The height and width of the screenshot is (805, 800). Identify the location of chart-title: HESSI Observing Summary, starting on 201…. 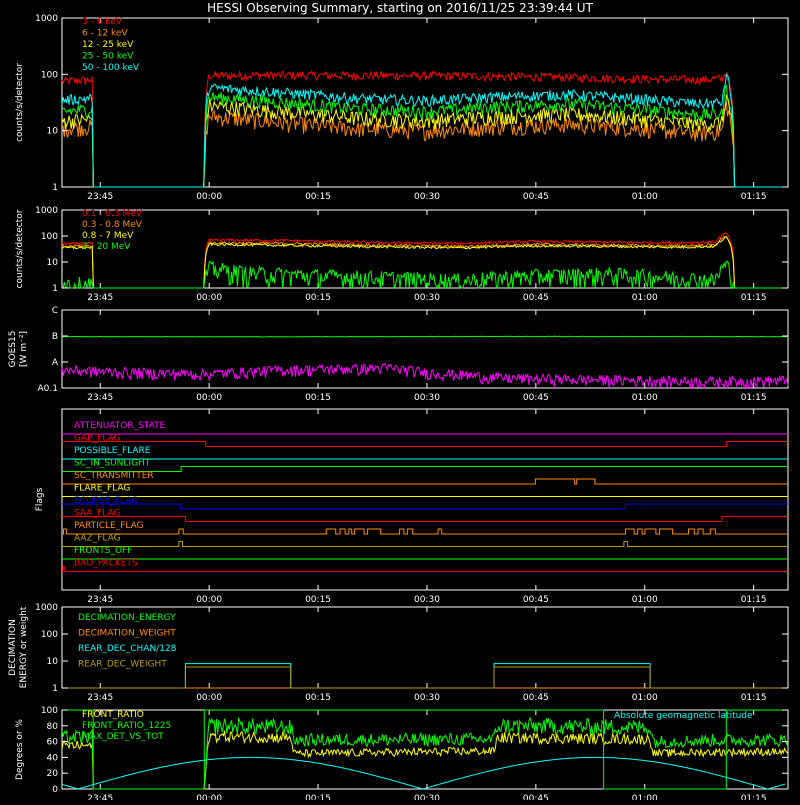
(400, 8).